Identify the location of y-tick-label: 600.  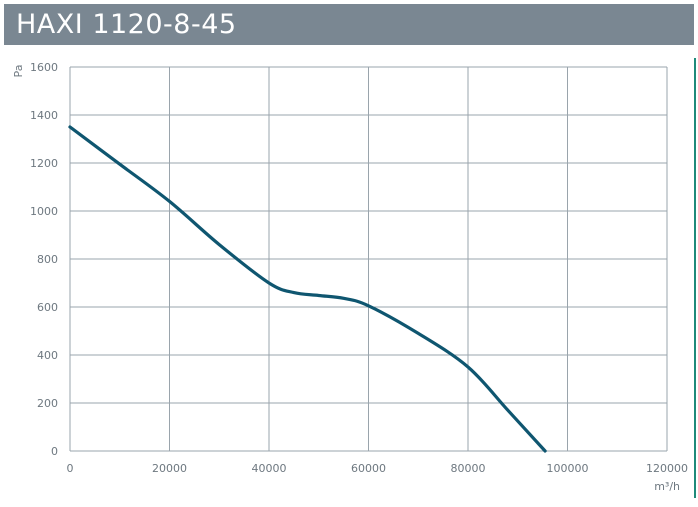
(47, 307).